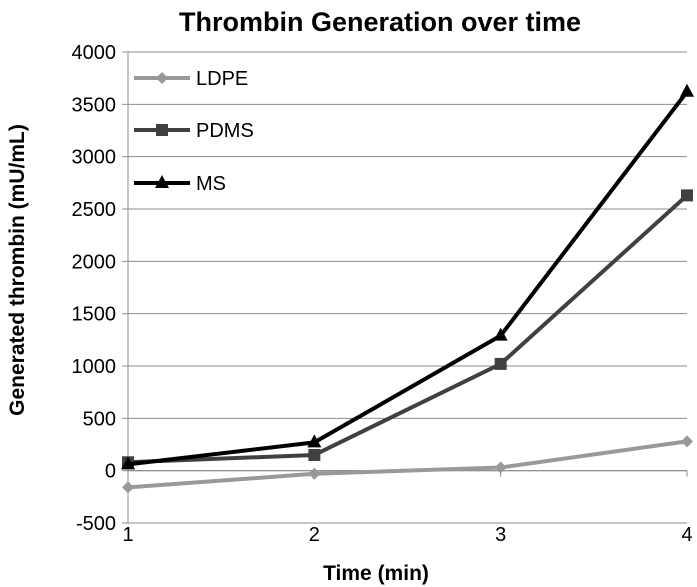 This screenshot has height=587, width=697. I want to click on y-tick-label: 1000, so click(94, 367).